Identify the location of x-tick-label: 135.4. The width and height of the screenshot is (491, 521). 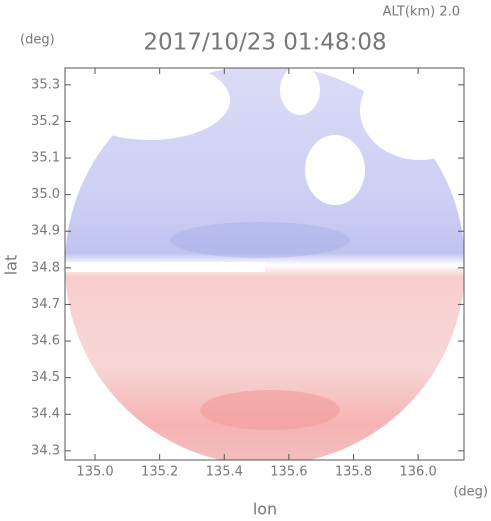
(224, 472).